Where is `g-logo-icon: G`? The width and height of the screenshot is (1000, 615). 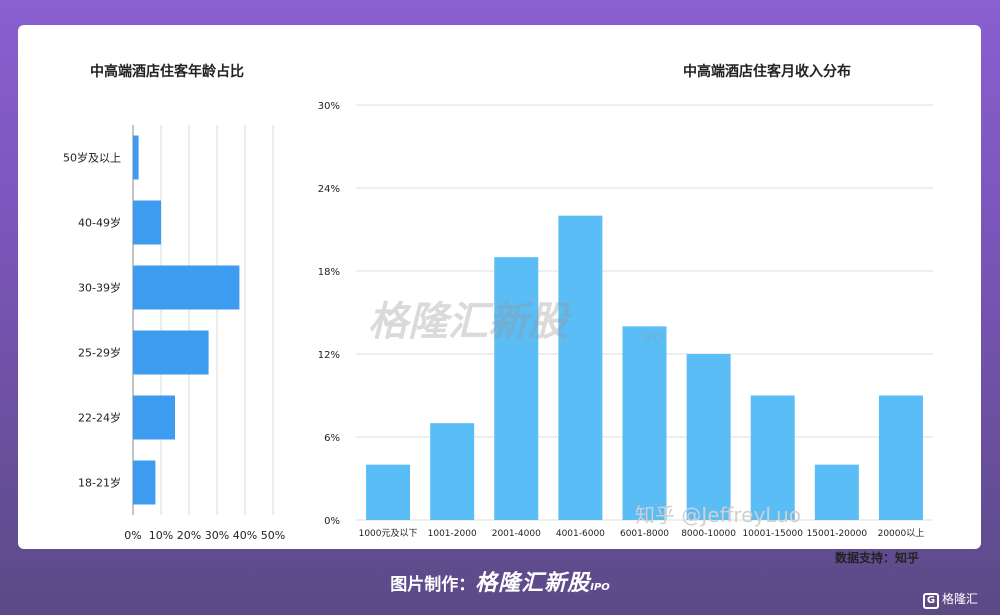
g-logo-icon: G is located at coordinates (930, 601).